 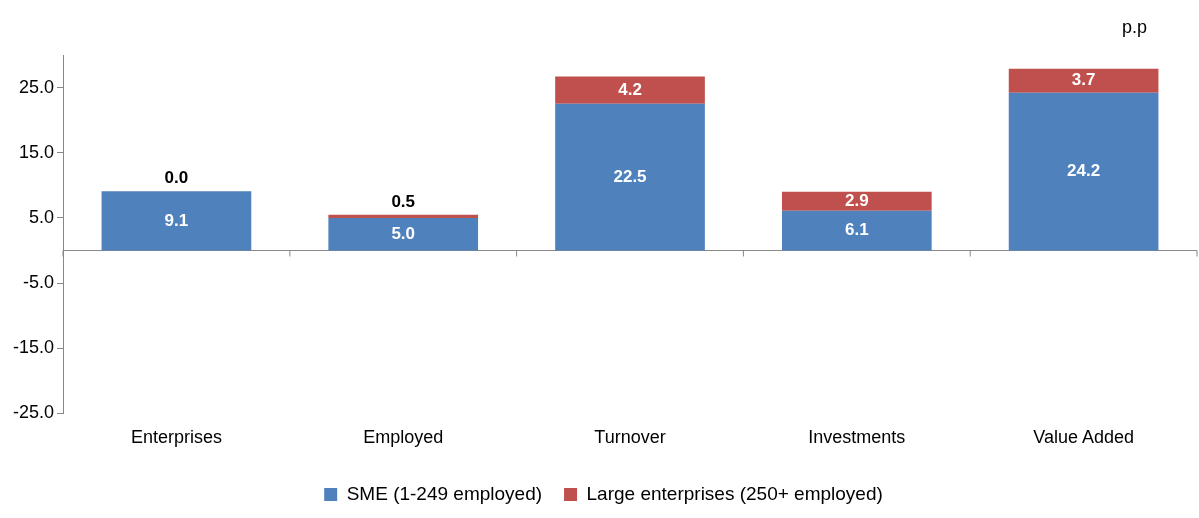 What do you see at coordinates (34, 412) in the screenshot?
I see `y-tick-label: -25.0` at bounding box center [34, 412].